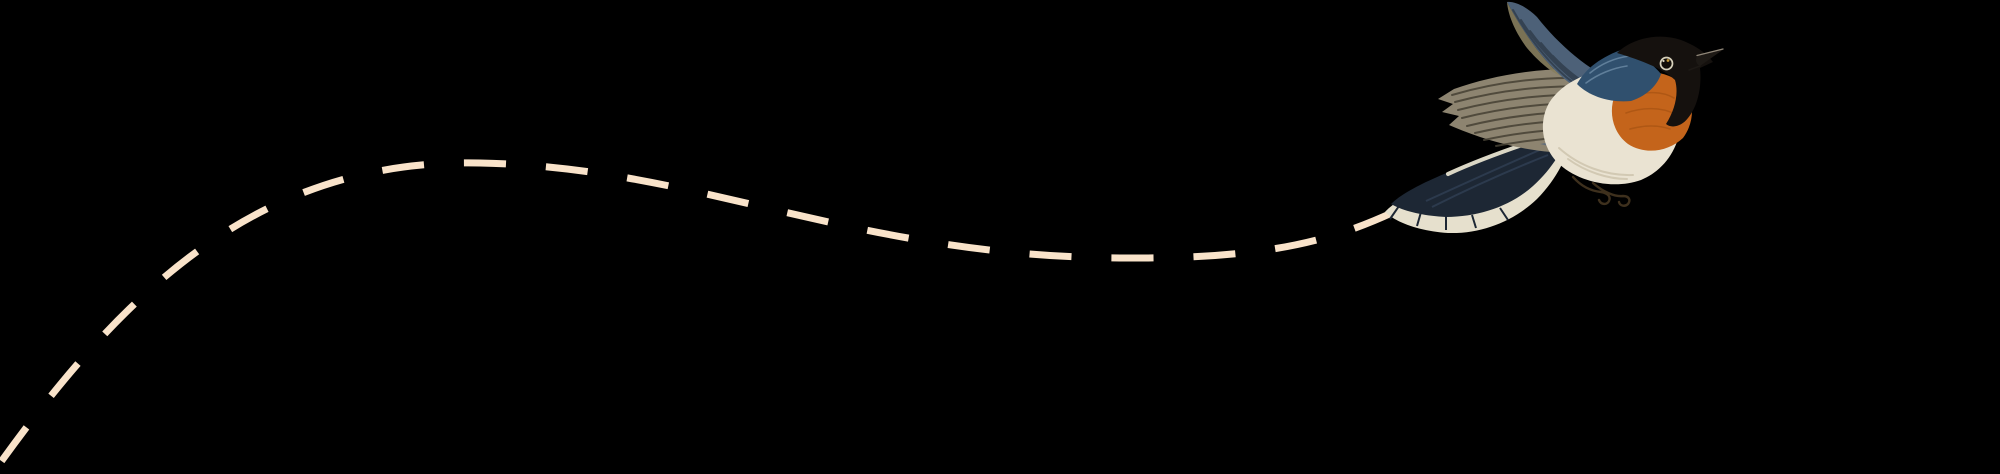 The height and width of the screenshot is (474, 2000). What do you see at coordinates (1694, 68) in the screenshot?
I see `bird-beak-gape` at bounding box center [1694, 68].